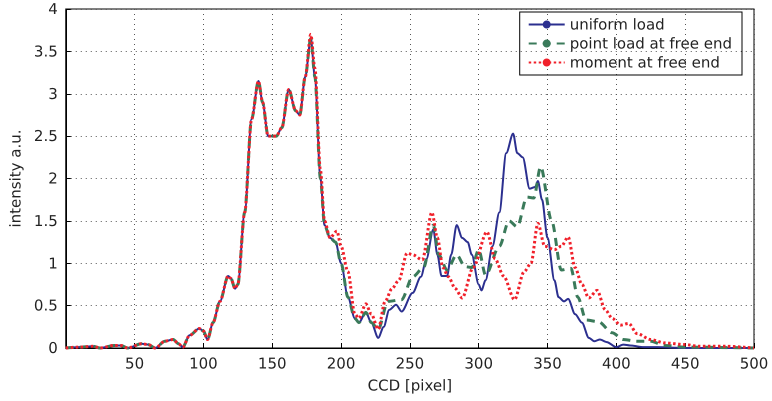  Describe the element at coordinates (645, 63) in the screenshot. I see `legend-label: moment at free end` at that location.